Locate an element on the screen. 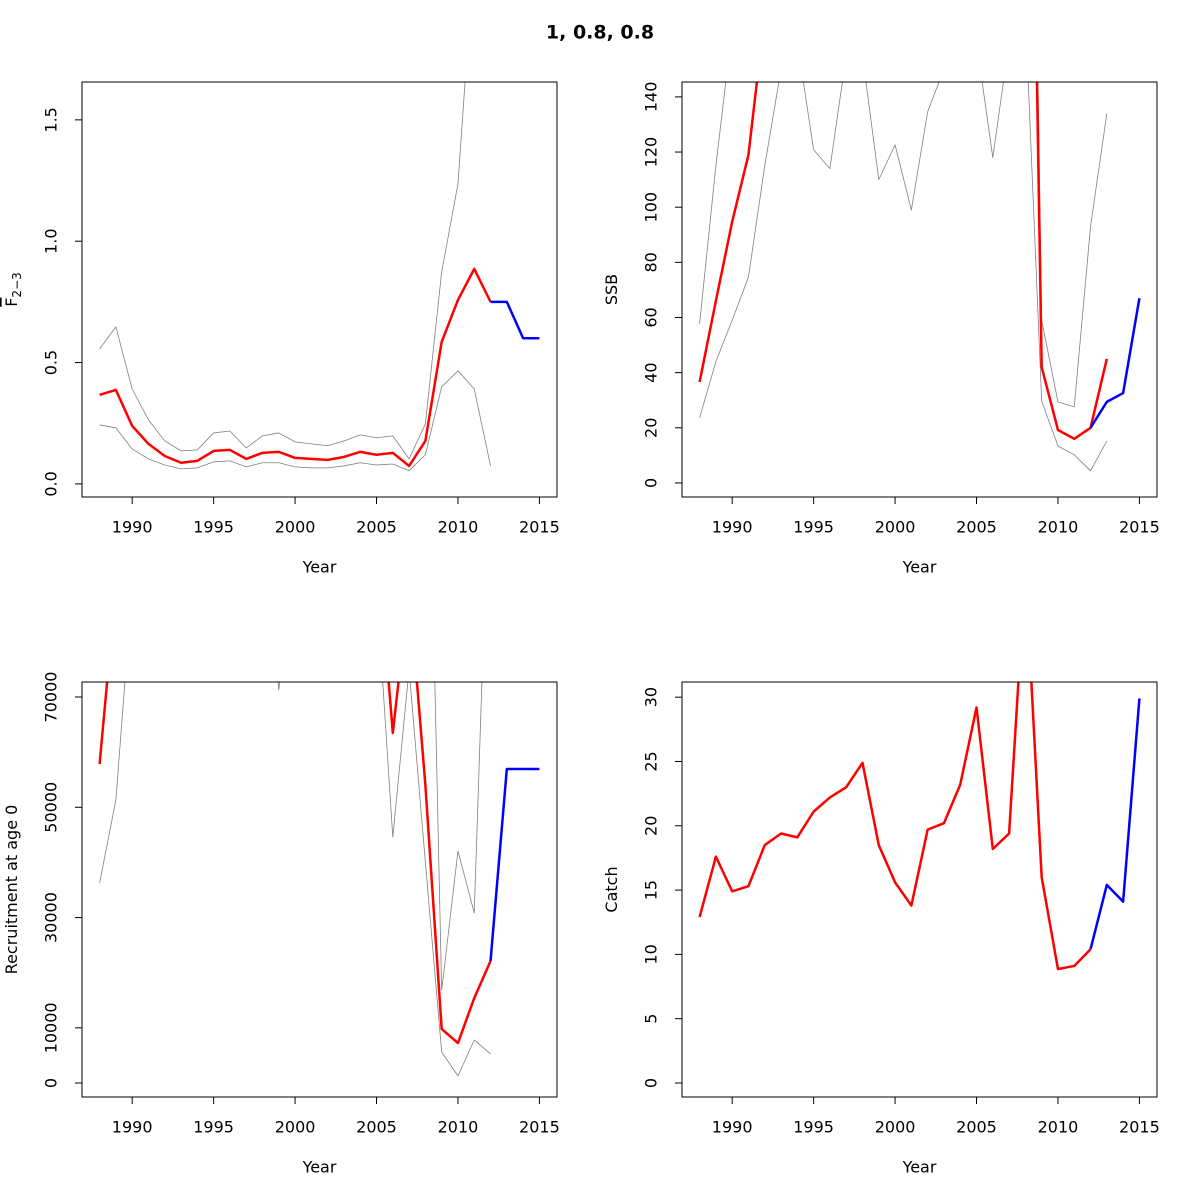  y-tick-label: 15 is located at coordinates (651, 890).